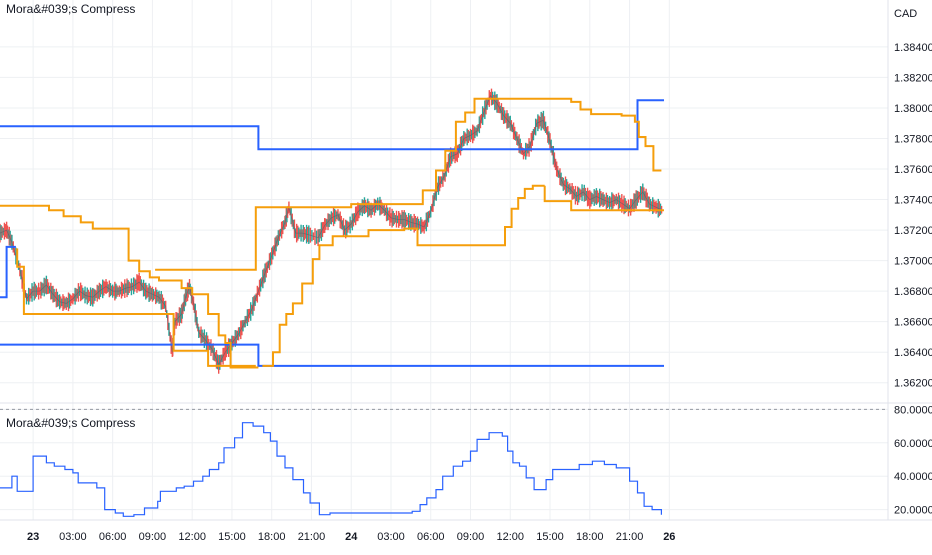 The height and width of the screenshot is (555, 932). I want to click on series-orange-rising, so click(403, 275).